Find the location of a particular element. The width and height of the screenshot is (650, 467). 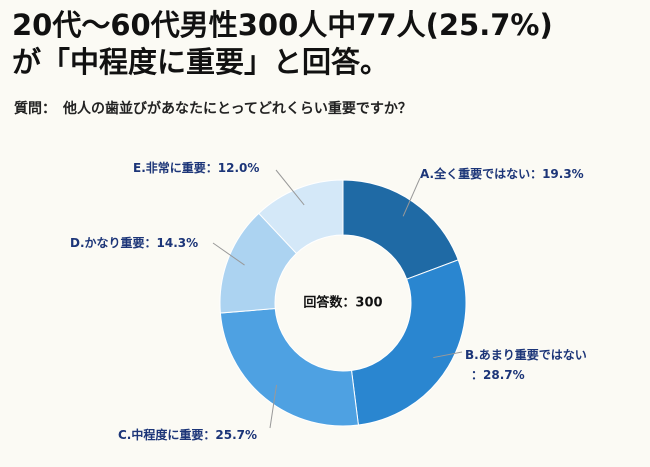

category-label: E.非常に重要 is located at coordinates (169, 167).